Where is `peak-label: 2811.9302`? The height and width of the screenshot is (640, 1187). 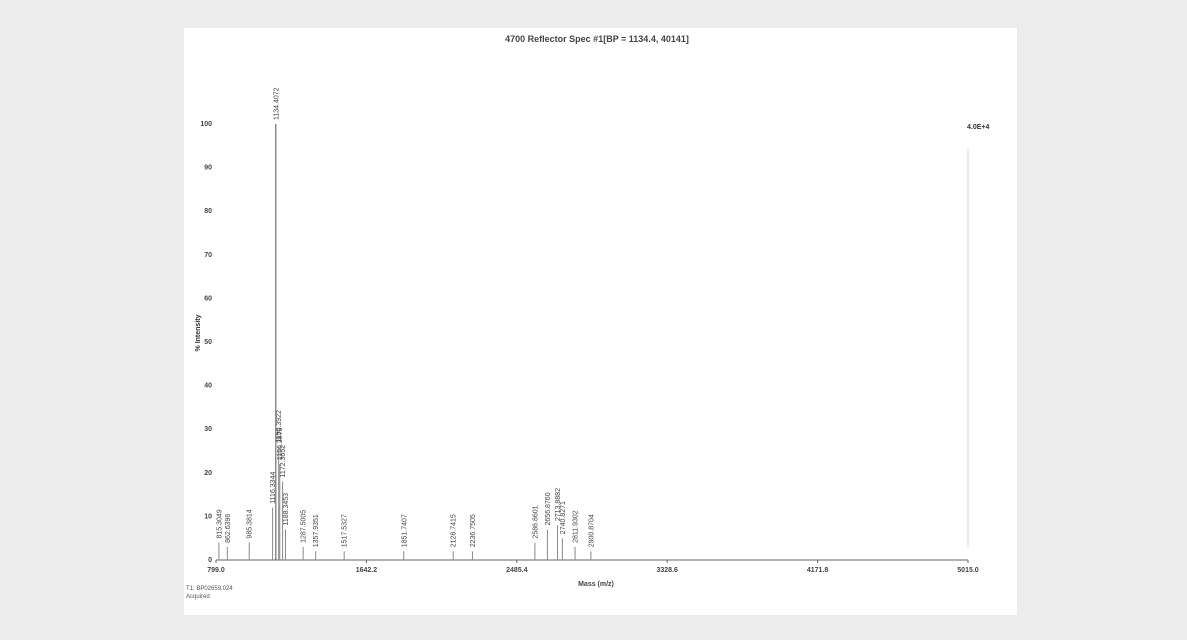 peak-label: 2811.9302 is located at coordinates (576, 526).